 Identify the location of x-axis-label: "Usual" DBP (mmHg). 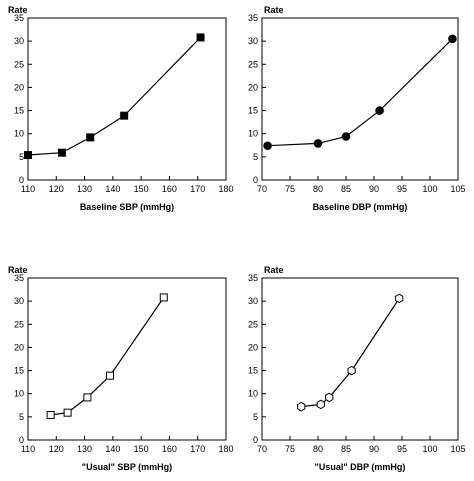
(360, 467).